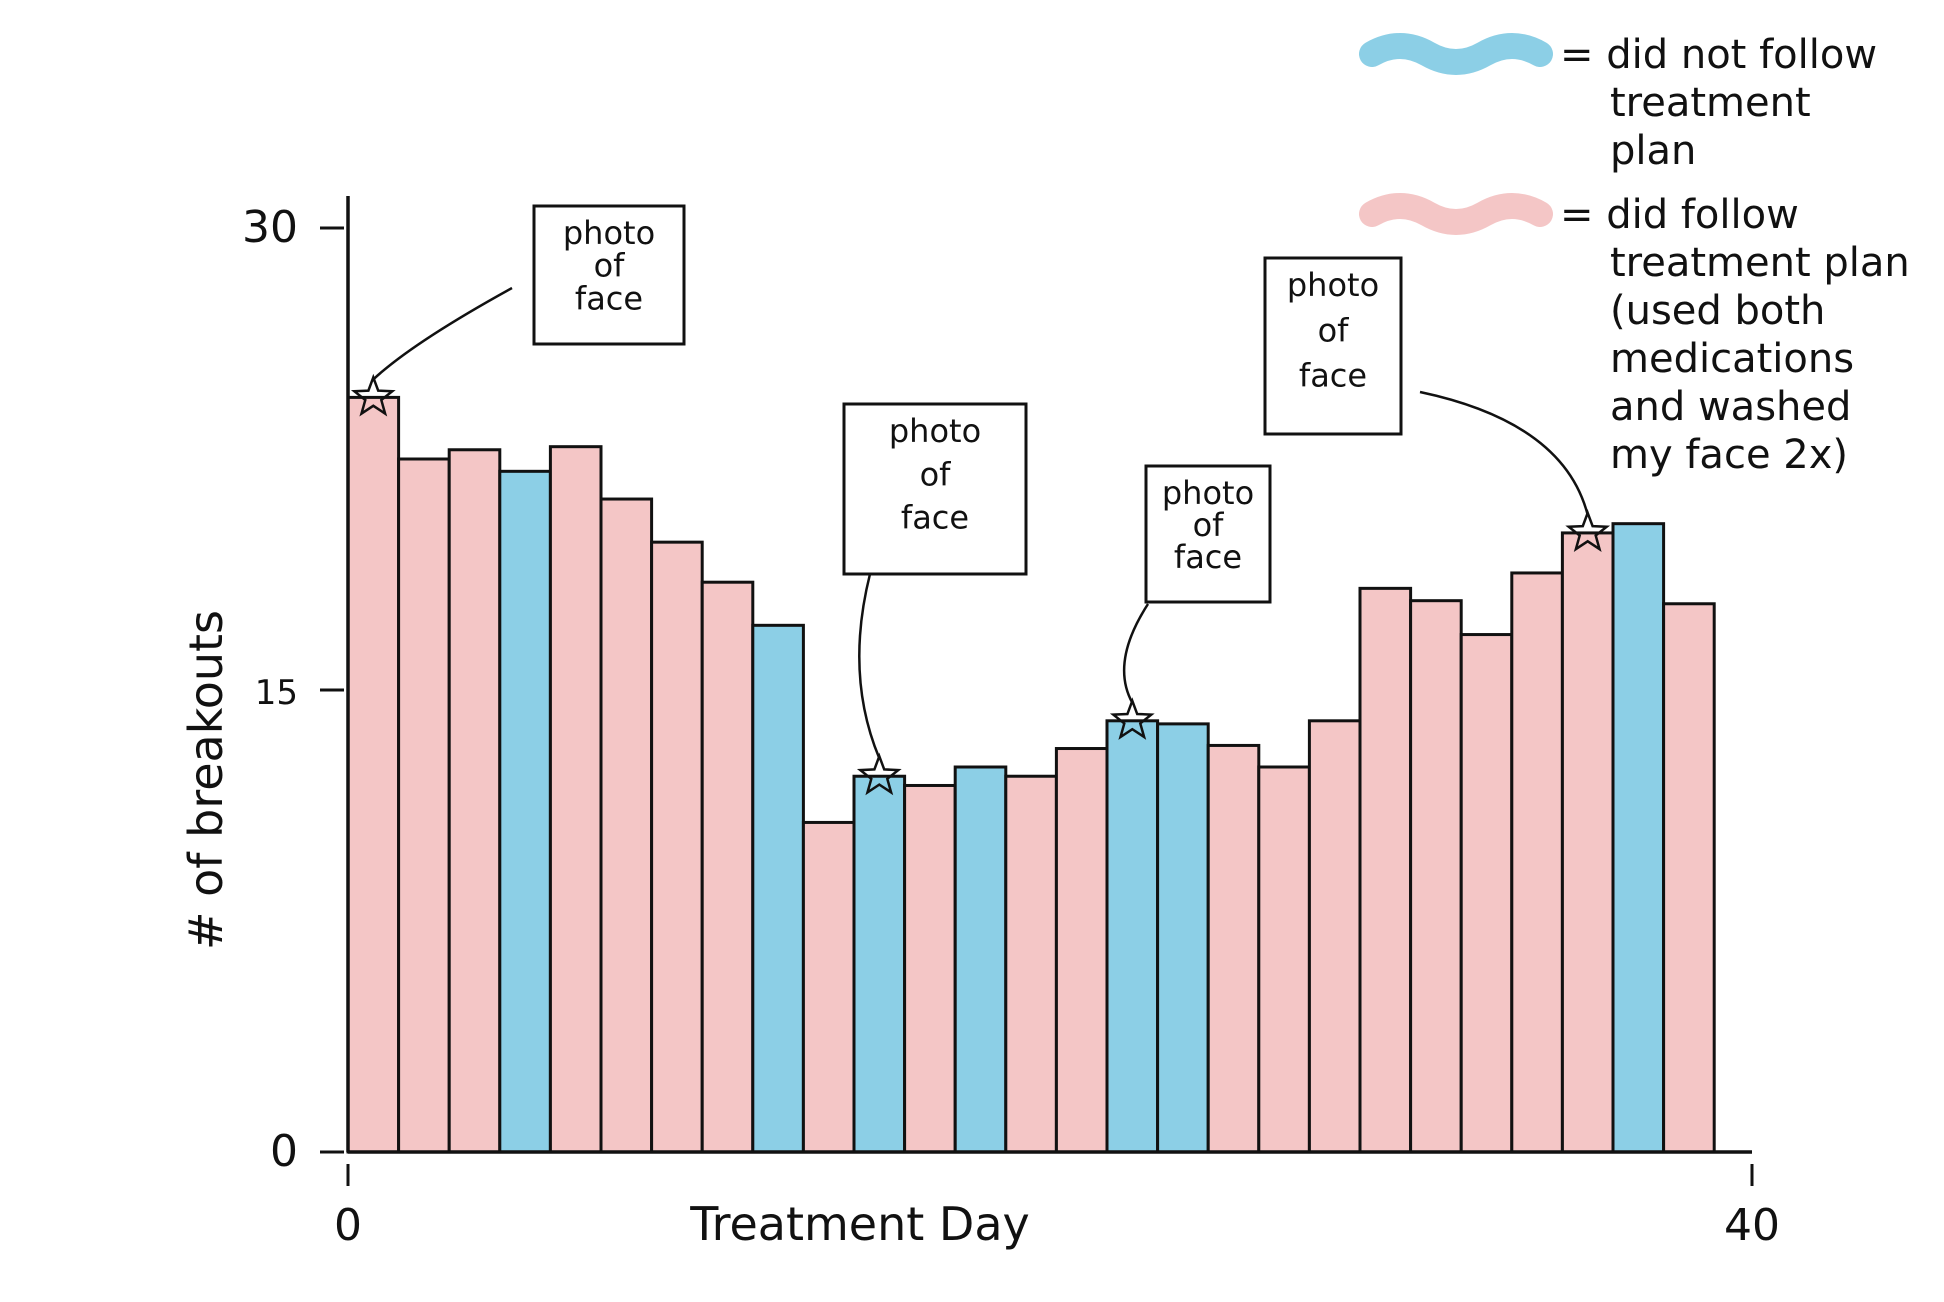 The width and height of the screenshot is (1944, 1302). What do you see at coordinates (348, 1225) in the screenshot?
I see `x-tick-label-0: 0` at bounding box center [348, 1225].